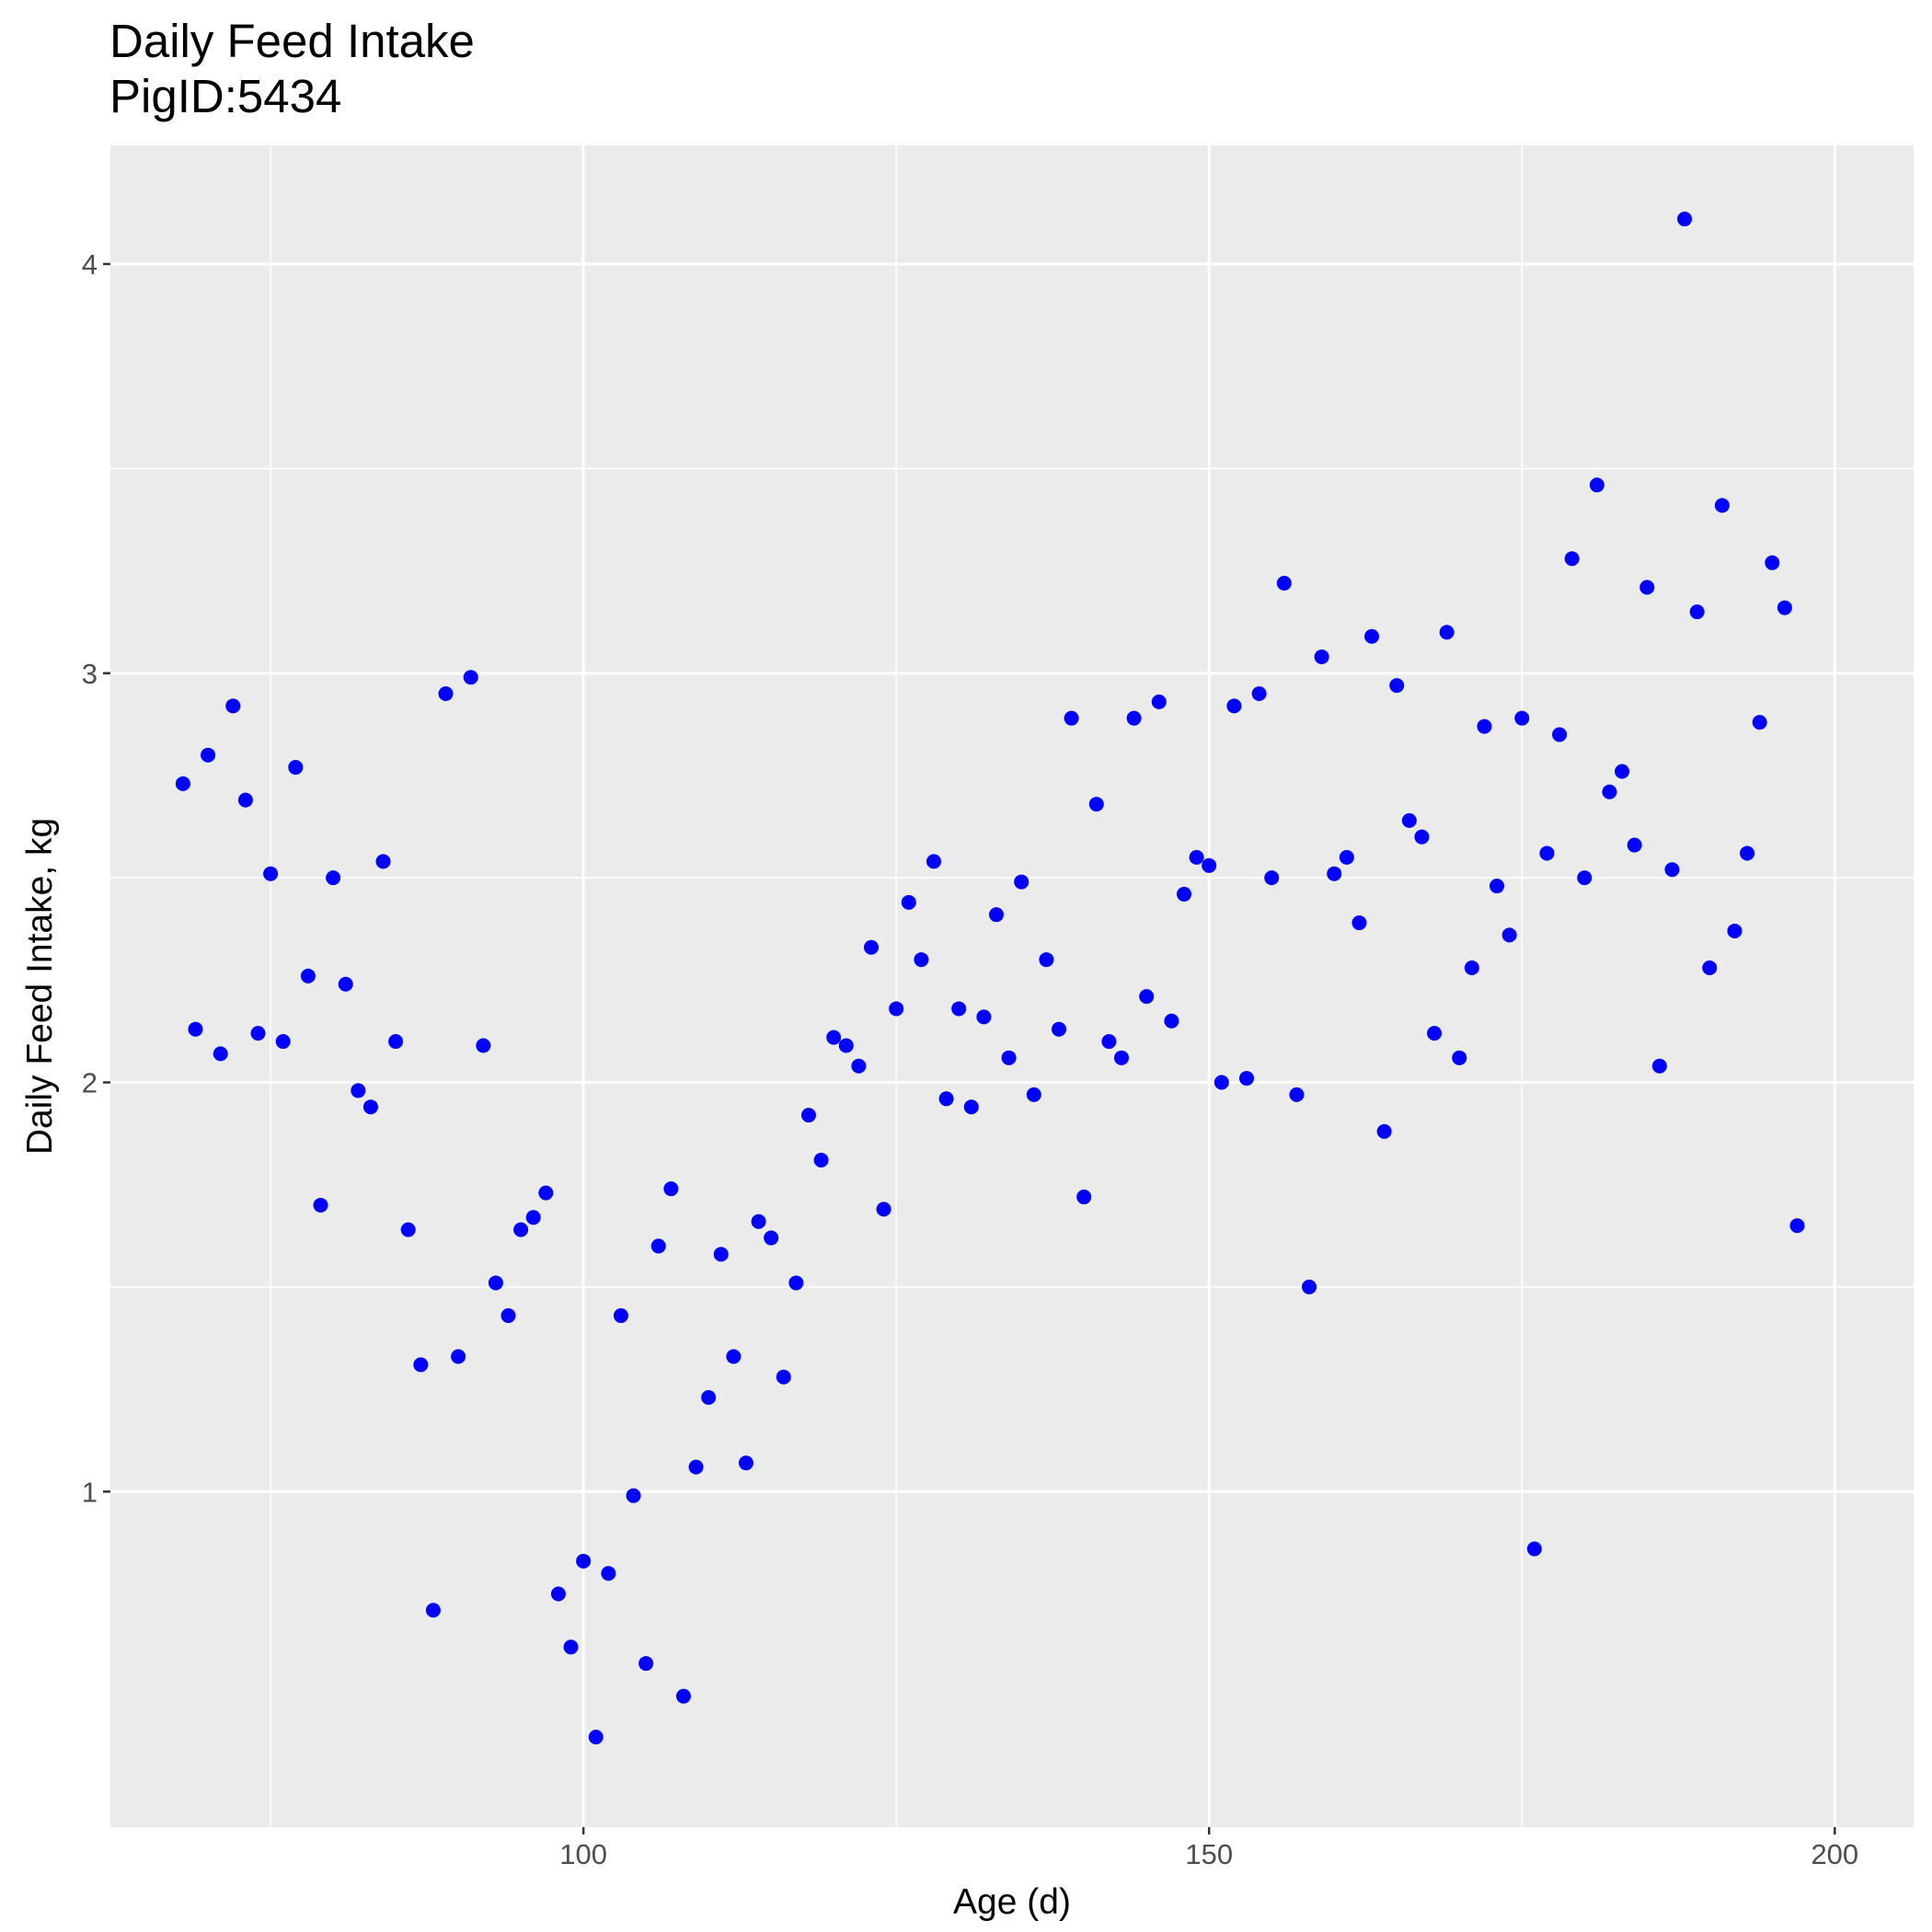  Describe the element at coordinates (90, 1083) in the screenshot. I see `y-tick-label: 2` at that location.